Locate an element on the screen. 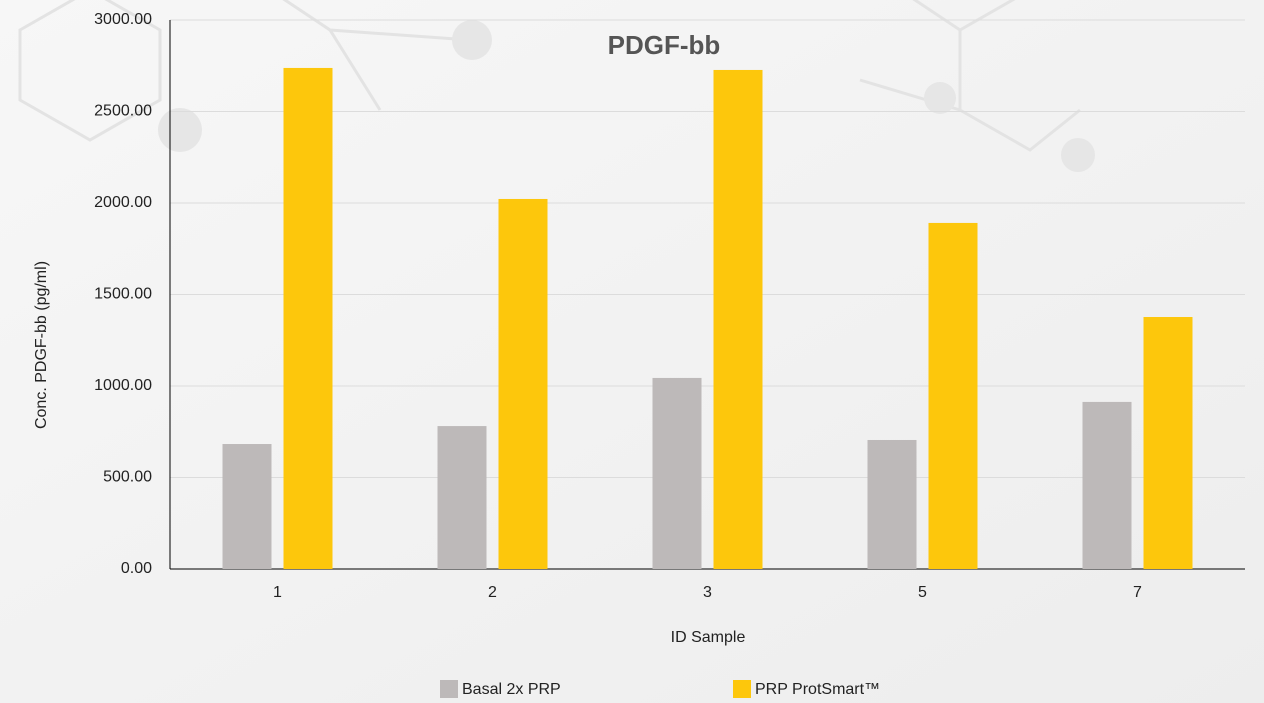  legend-label: Basal 2x PRP is located at coordinates (511, 689).